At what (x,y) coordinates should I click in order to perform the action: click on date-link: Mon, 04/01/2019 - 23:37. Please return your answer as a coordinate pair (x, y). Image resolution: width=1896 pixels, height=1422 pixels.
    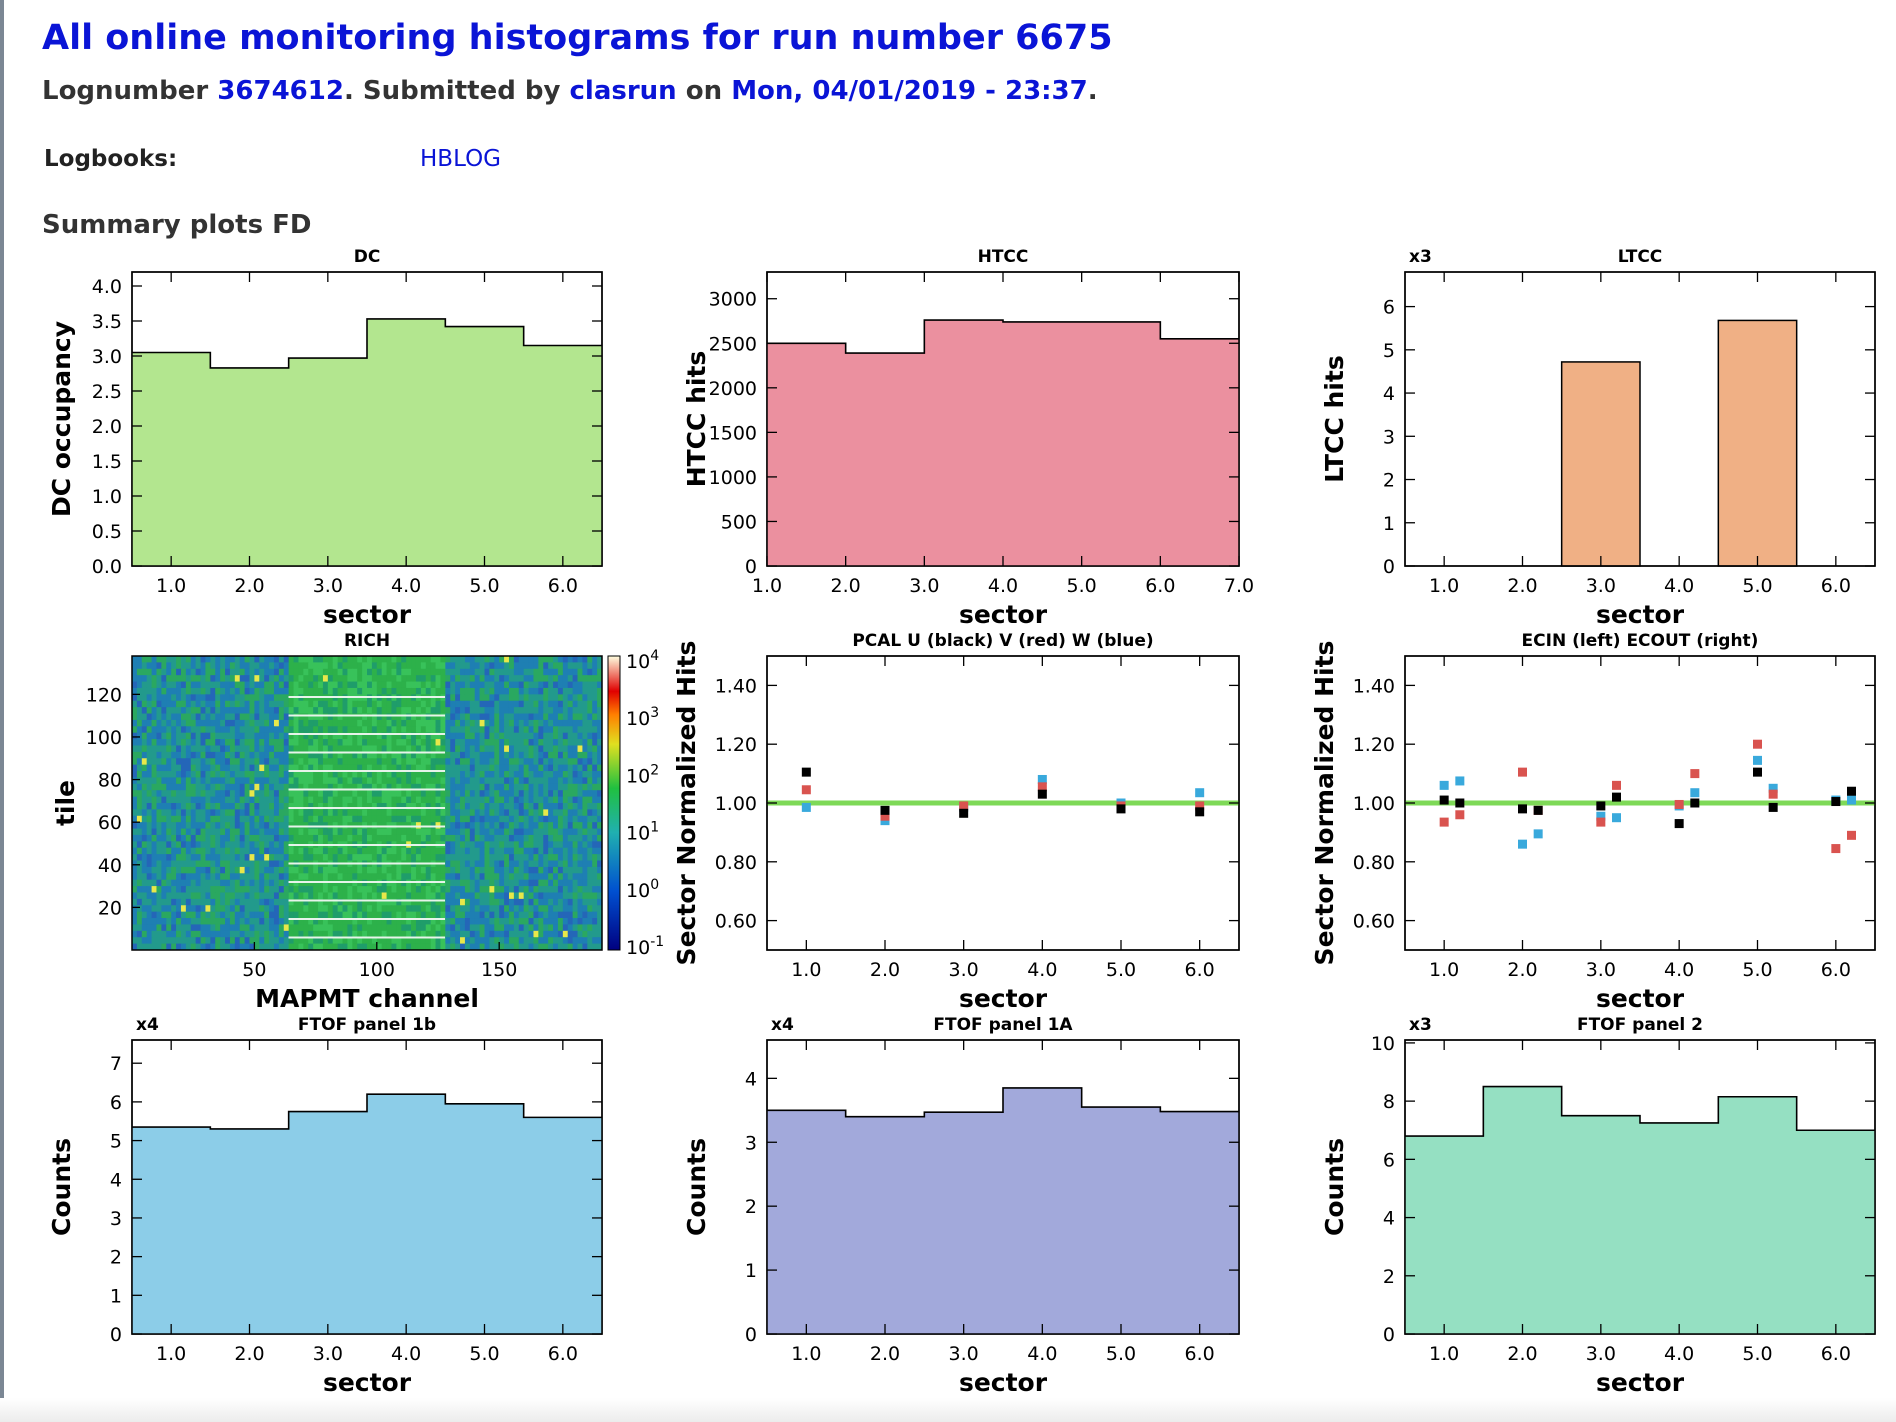
    Looking at the image, I should click on (909, 91).